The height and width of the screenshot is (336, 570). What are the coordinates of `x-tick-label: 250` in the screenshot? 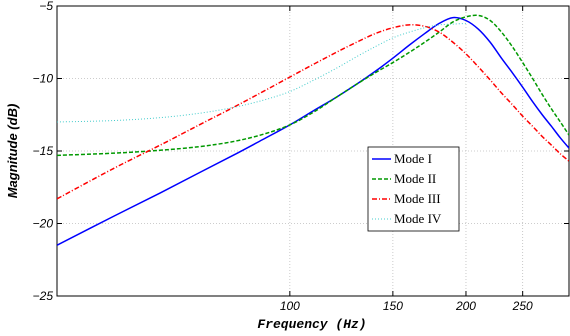 It's located at (522, 306).